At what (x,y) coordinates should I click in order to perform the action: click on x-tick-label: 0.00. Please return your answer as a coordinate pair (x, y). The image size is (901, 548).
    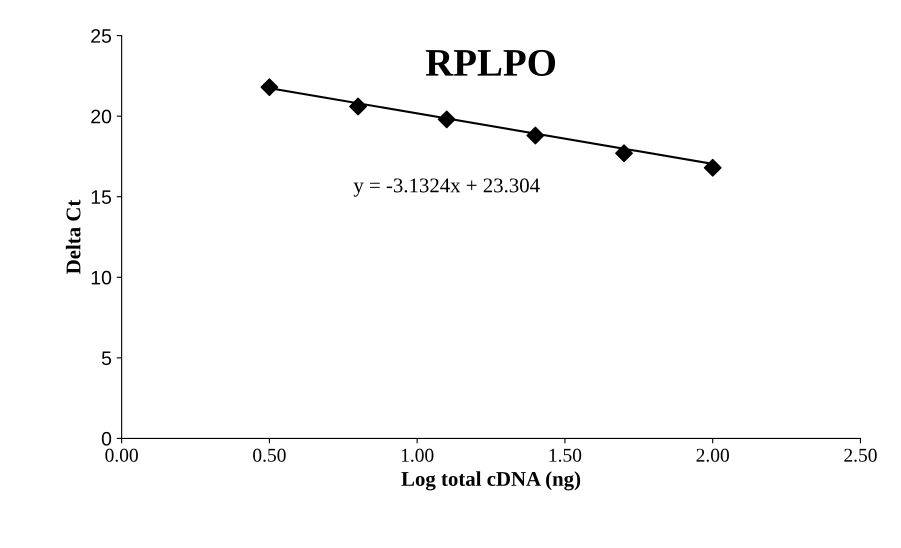
    Looking at the image, I should click on (121, 455).